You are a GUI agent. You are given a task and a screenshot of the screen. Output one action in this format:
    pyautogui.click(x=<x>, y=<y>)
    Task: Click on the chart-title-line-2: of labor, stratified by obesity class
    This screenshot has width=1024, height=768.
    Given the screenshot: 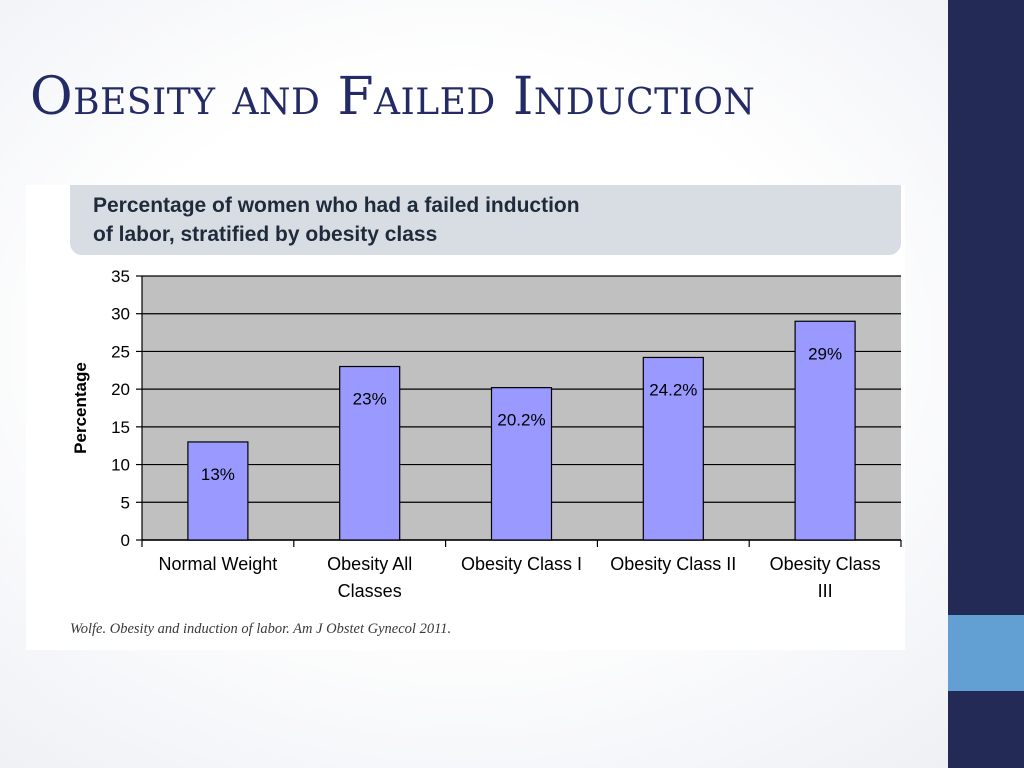 What is the action you would take?
    pyautogui.click(x=265, y=234)
    